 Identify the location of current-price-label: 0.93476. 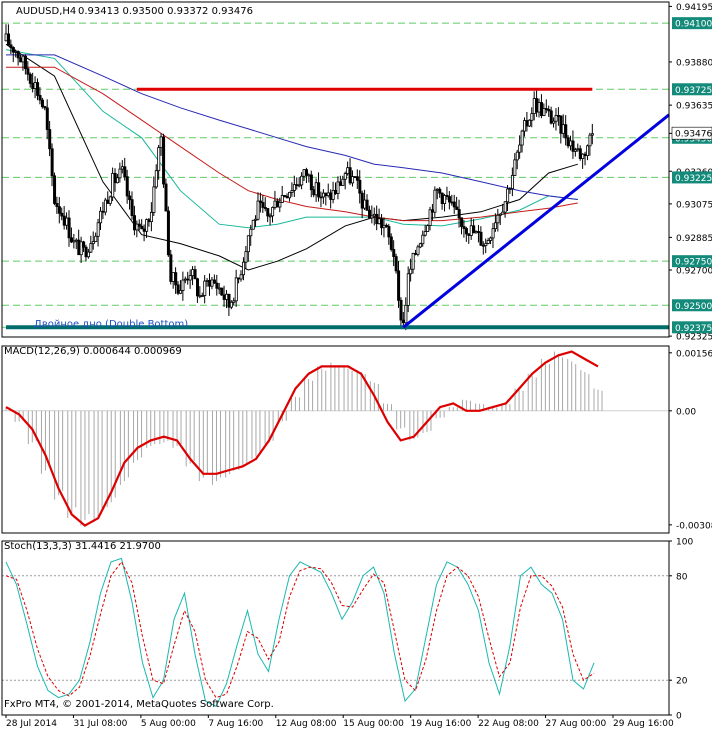
(693, 135).